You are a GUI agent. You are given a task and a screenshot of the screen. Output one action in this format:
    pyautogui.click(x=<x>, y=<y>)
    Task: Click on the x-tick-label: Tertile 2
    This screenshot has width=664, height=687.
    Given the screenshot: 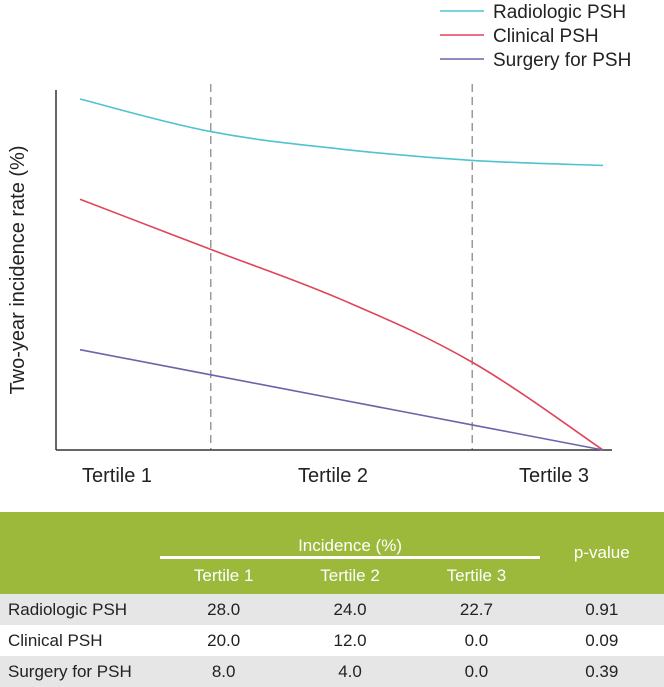 What is the action you would take?
    pyautogui.click(x=333, y=476)
    